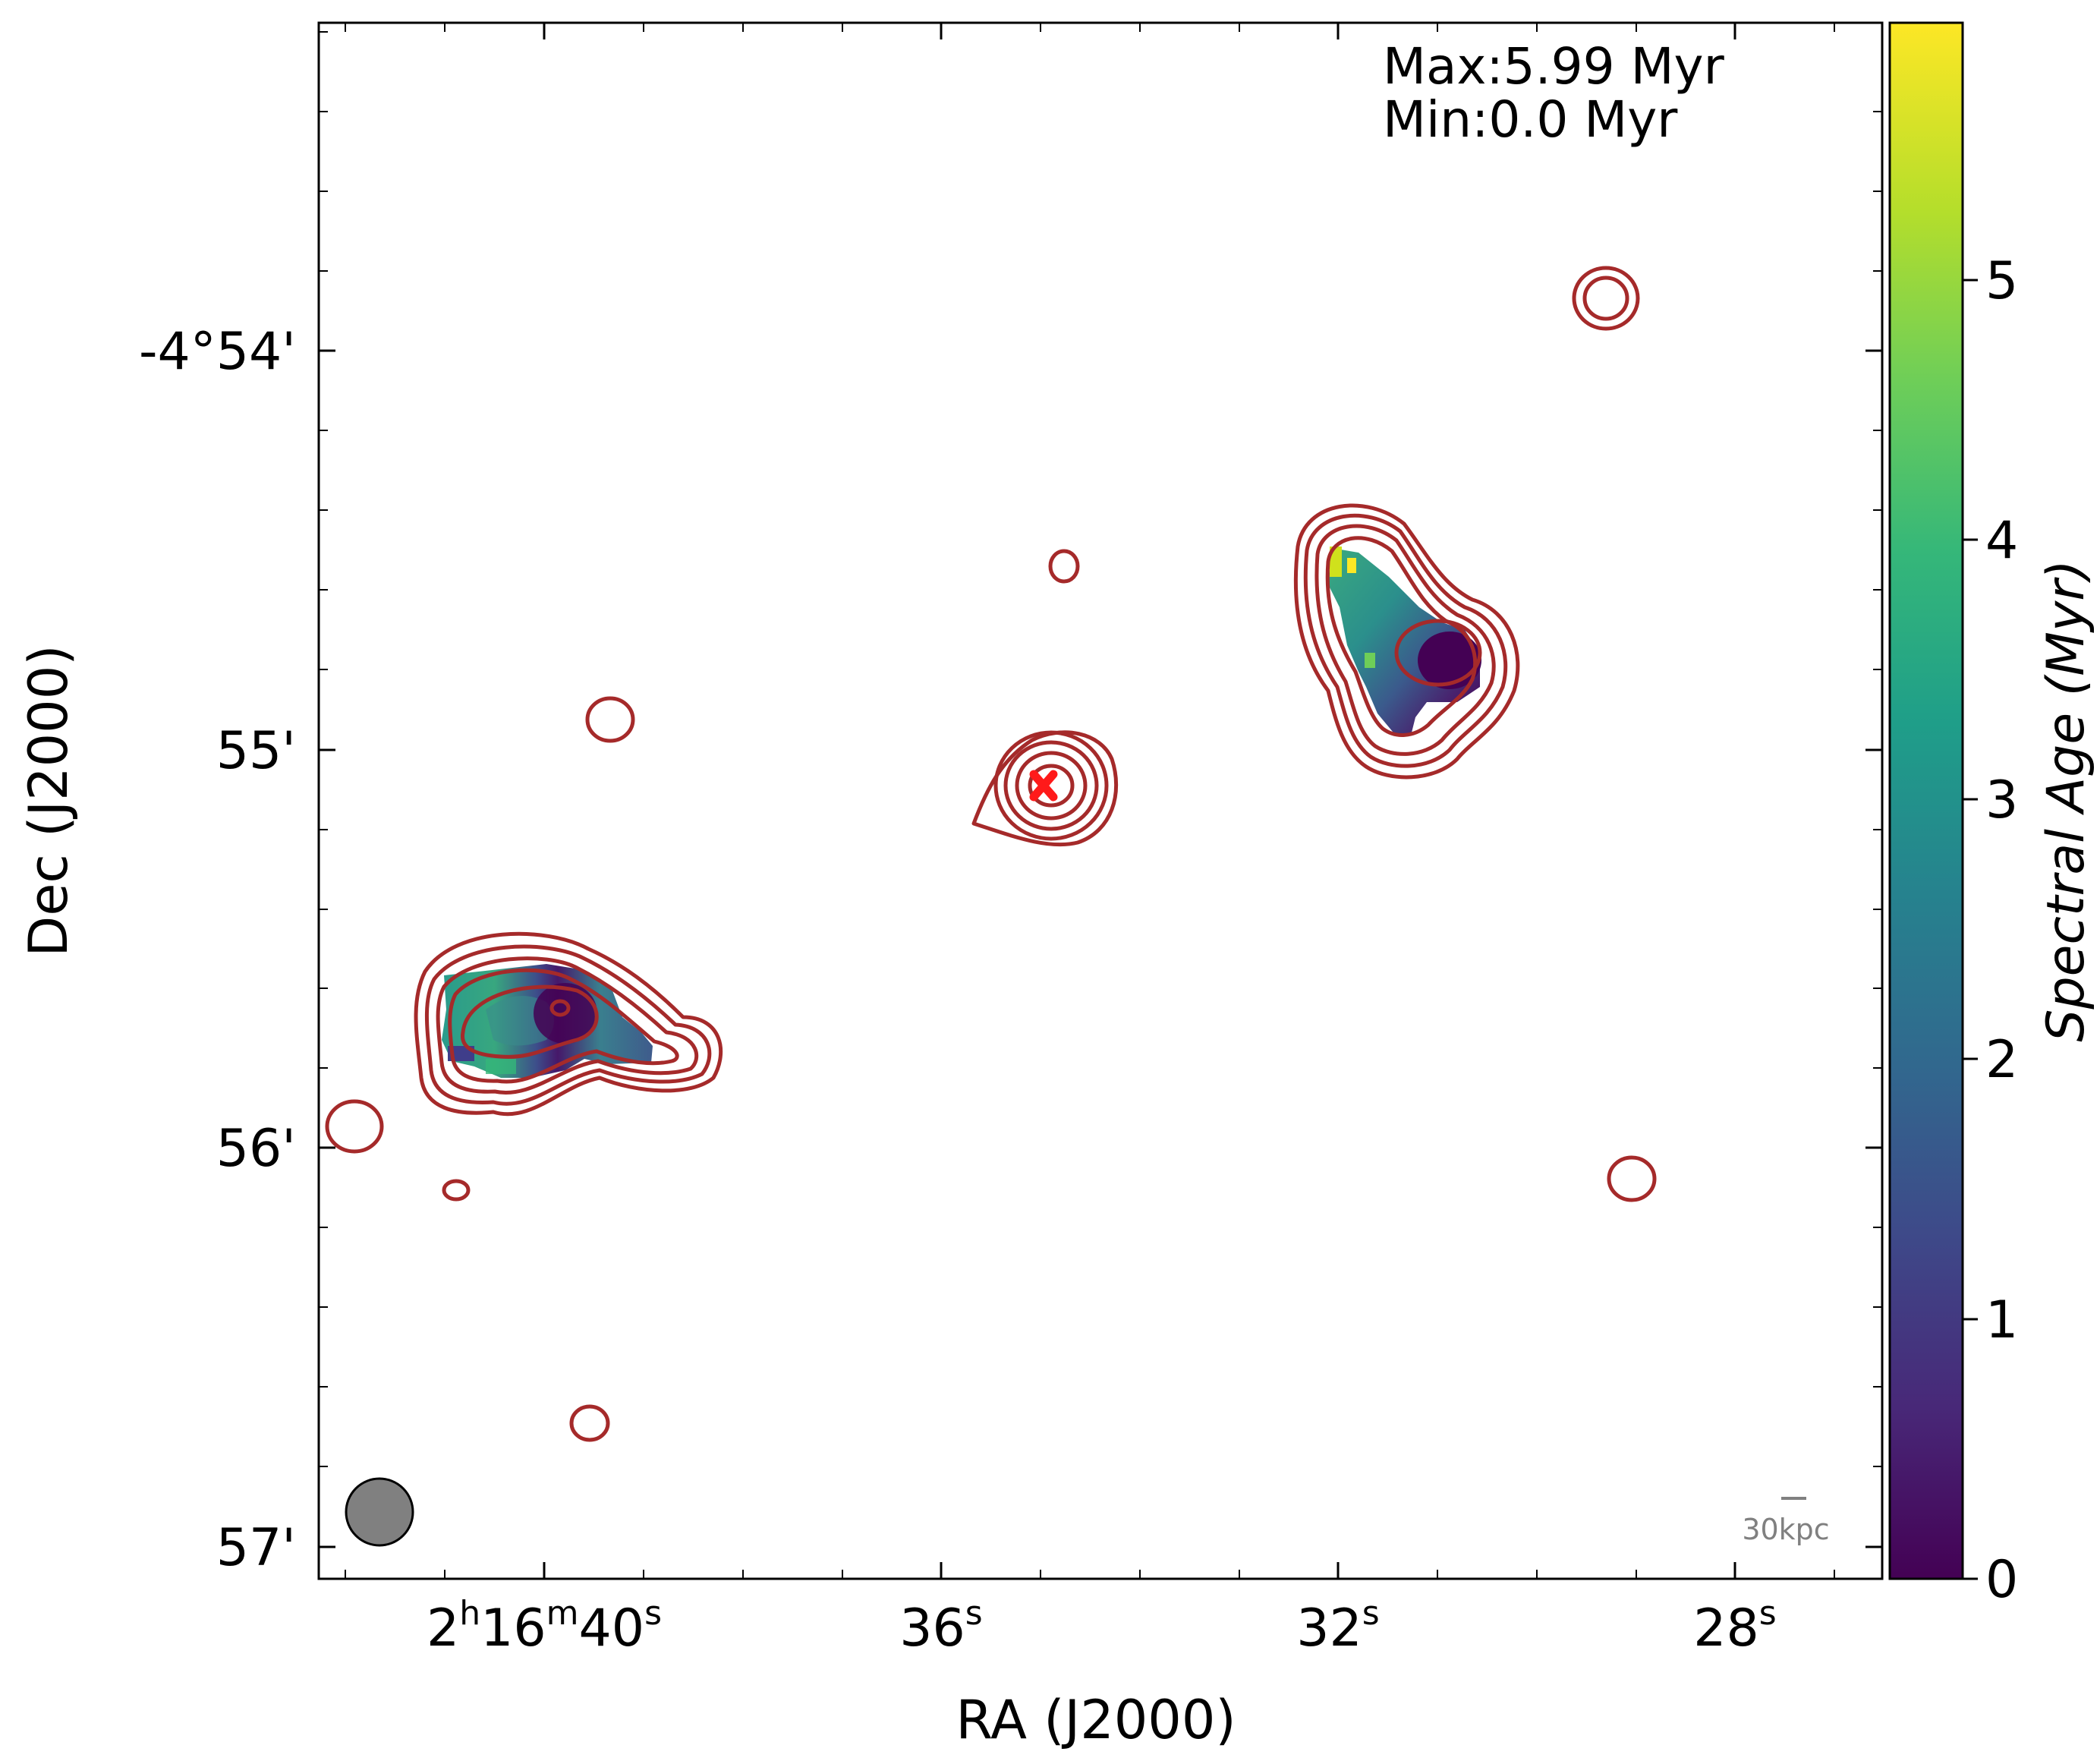 The height and width of the screenshot is (1764, 2100). Describe the element at coordinates (2002, 1320) in the screenshot. I see `colorbar-tick-label: 1` at that location.